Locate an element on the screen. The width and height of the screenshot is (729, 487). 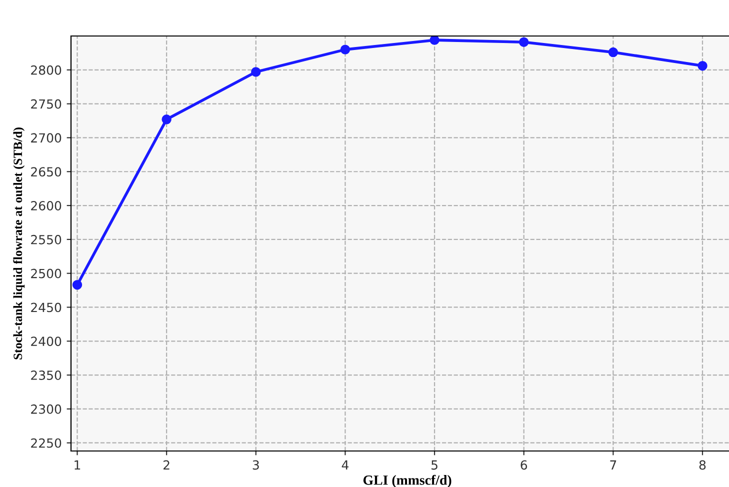
x-tick-label: 5 is located at coordinates (435, 465).